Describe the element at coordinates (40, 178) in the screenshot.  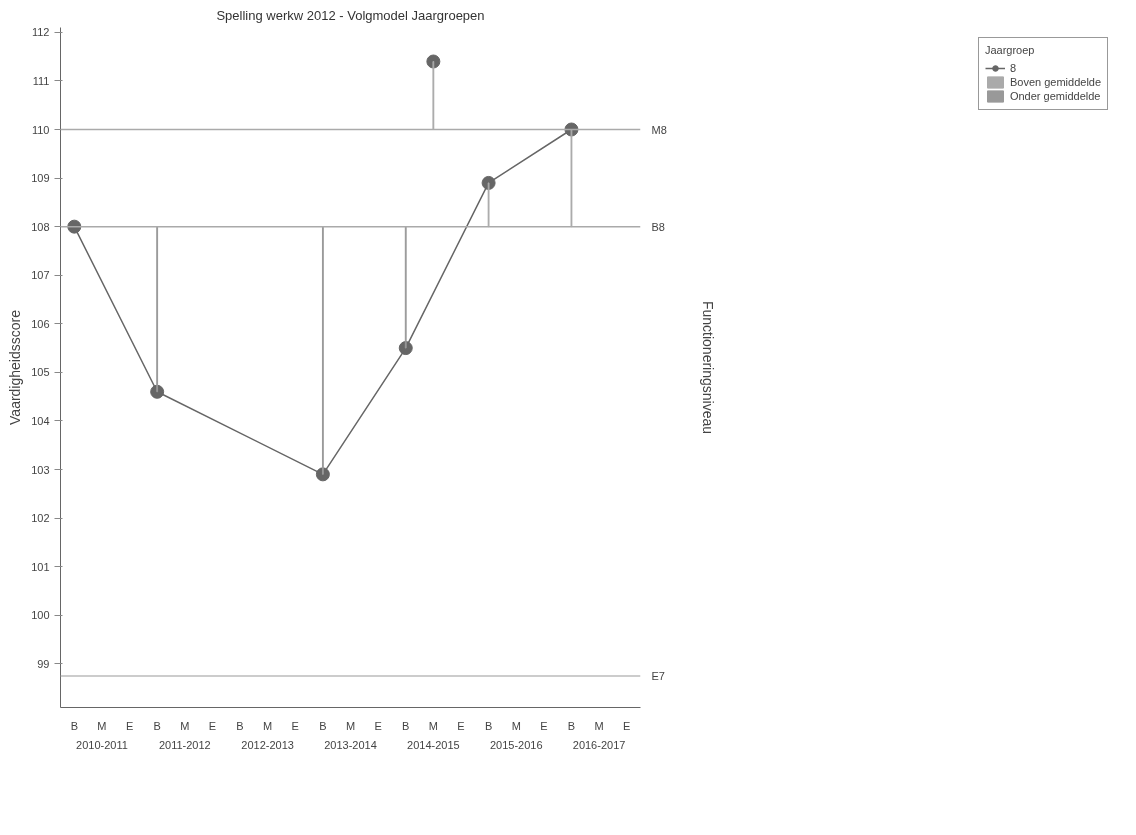
I see `y-tick-label: 109` at that location.